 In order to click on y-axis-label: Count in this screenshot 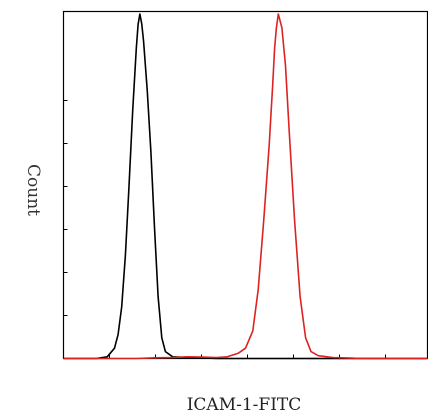, I will do `click(33, 190)`.